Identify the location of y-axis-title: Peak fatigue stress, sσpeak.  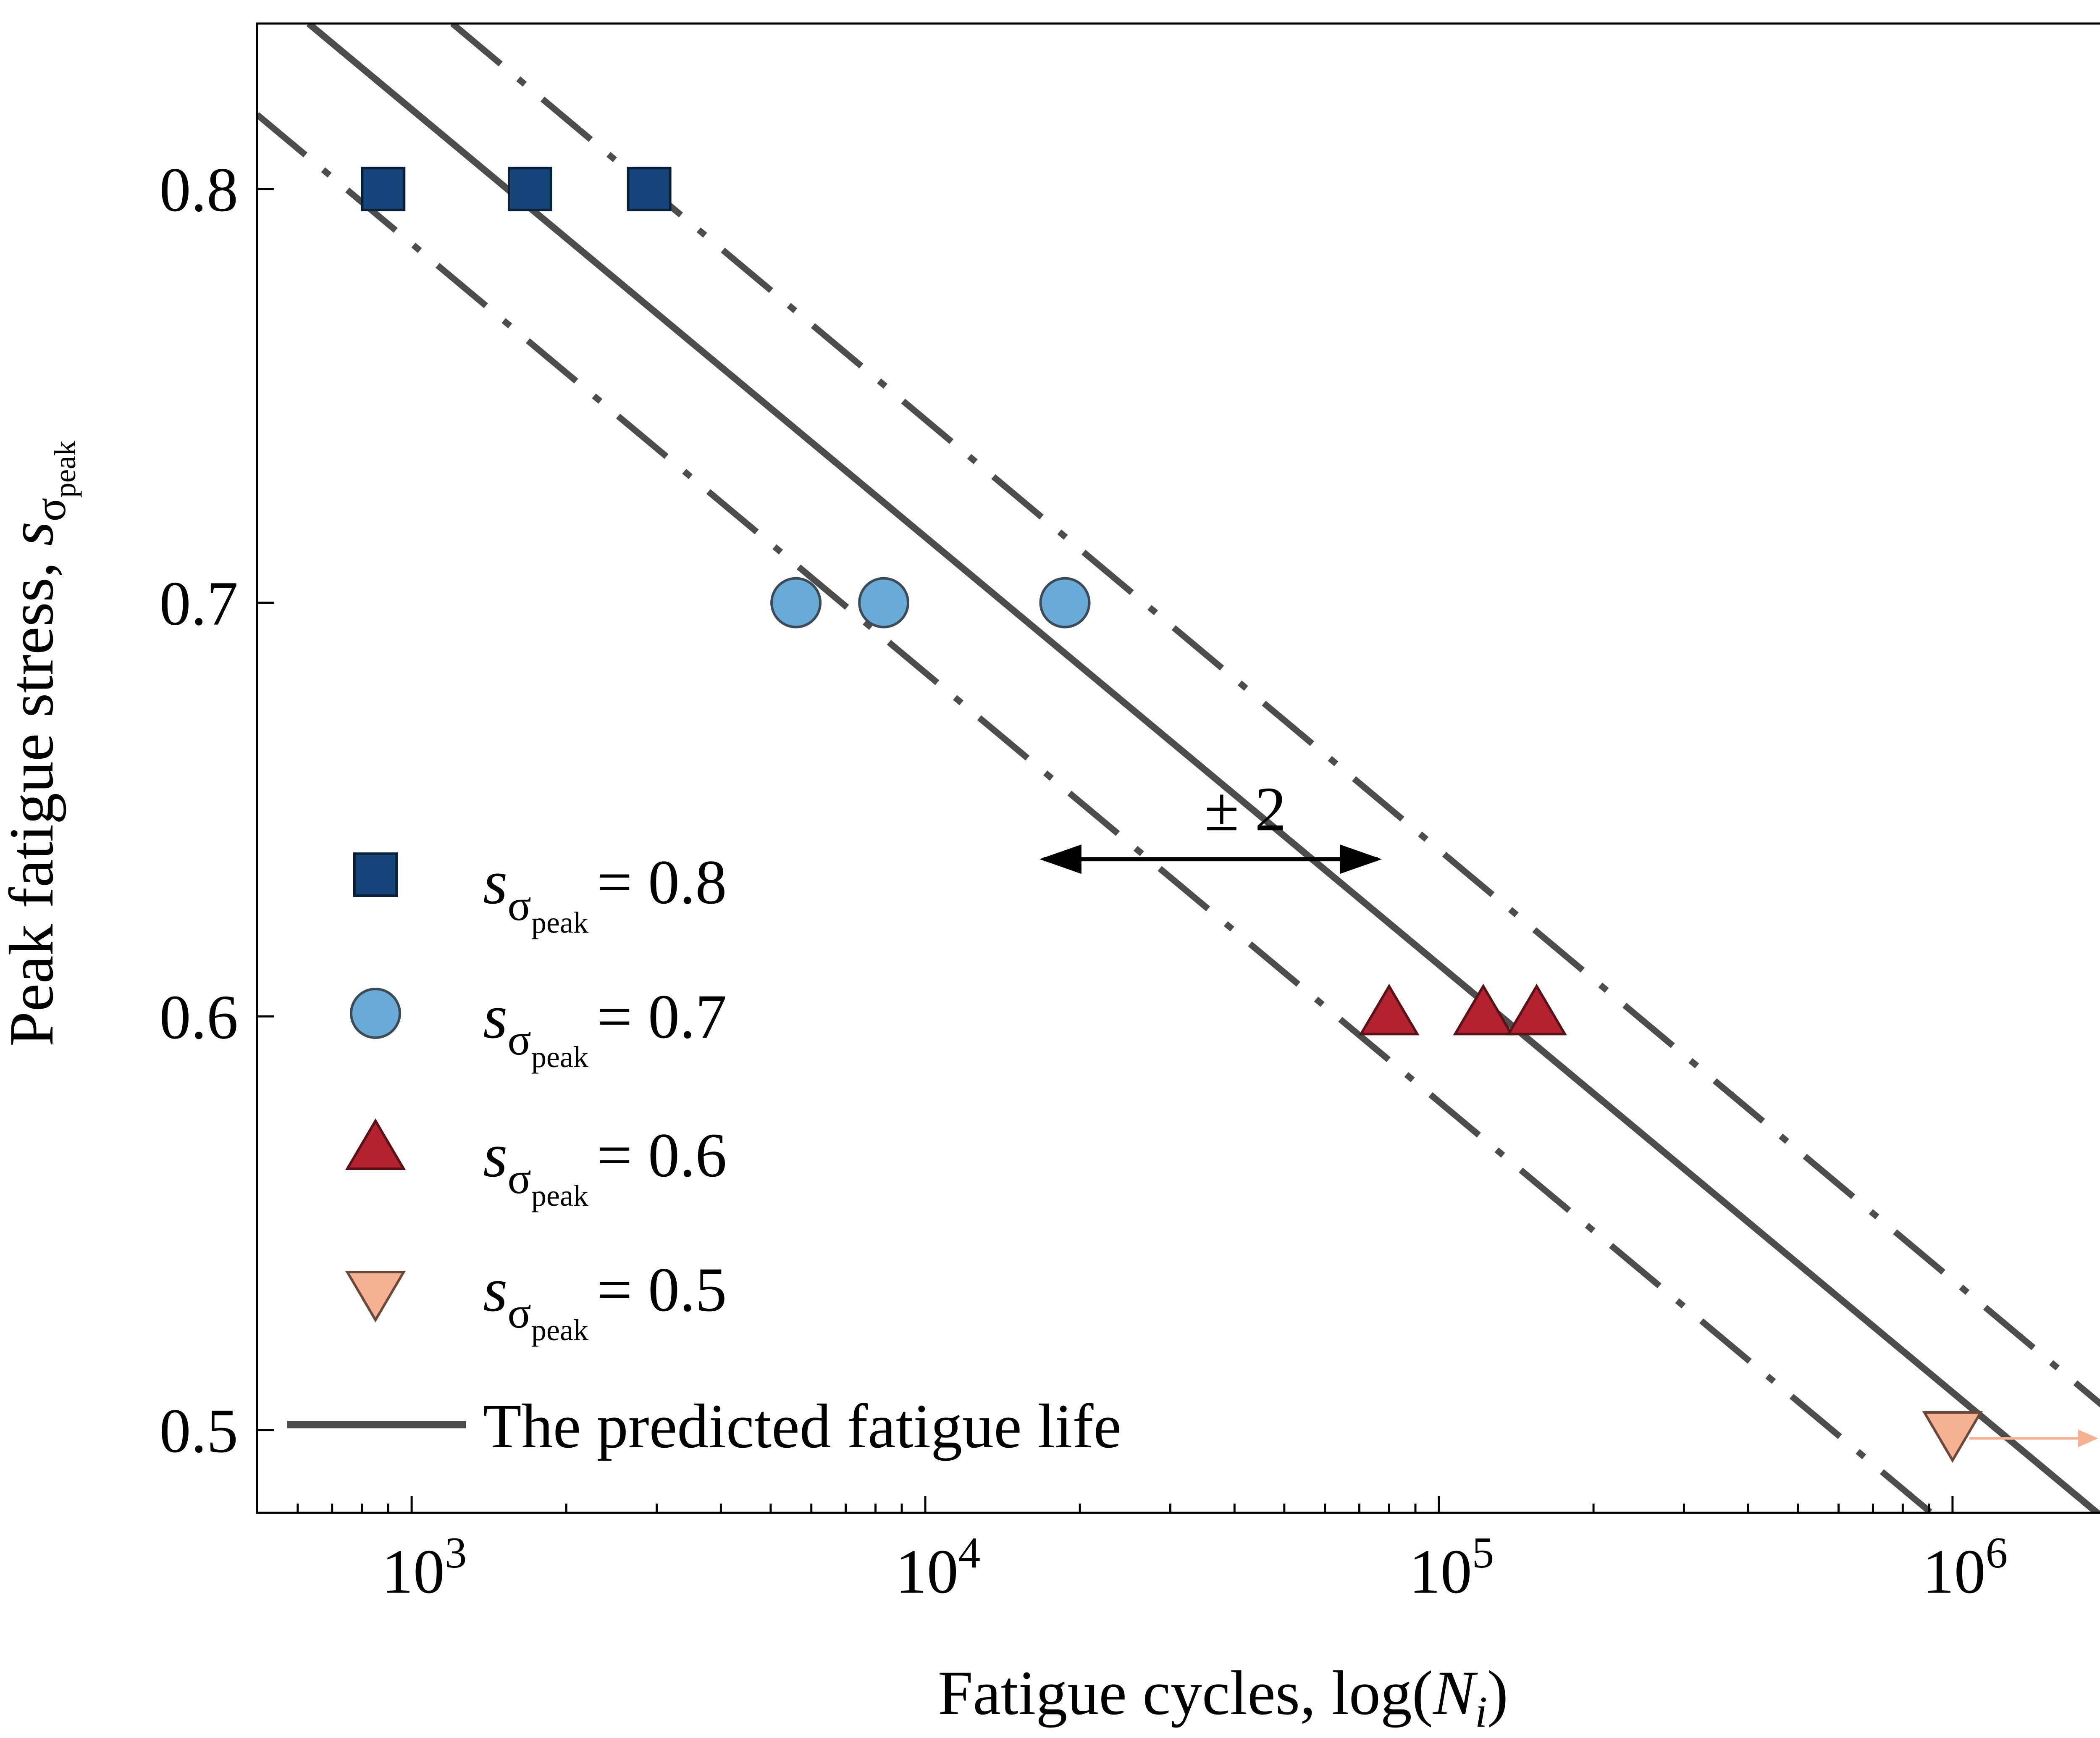
(41, 743).